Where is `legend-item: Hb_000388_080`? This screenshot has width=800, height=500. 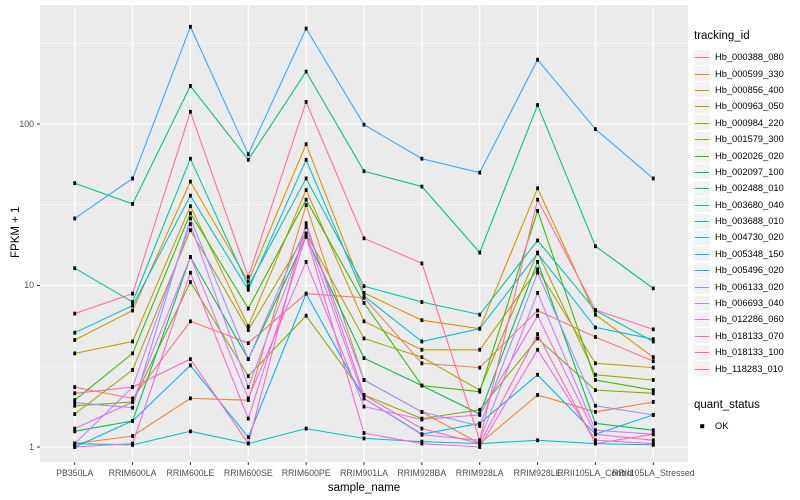 legend-item: Hb_000388_080 is located at coordinates (747, 57).